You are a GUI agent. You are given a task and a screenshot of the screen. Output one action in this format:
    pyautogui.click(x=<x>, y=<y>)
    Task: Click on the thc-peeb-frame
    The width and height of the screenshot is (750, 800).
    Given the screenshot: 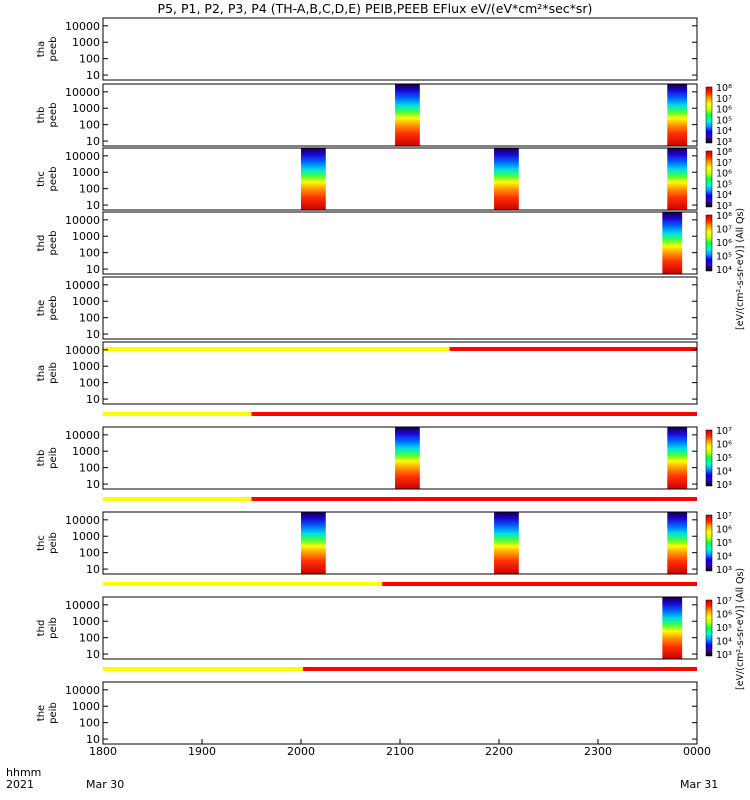 What is the action you would take?
    pyautogui.click(x=400, y=179)
    